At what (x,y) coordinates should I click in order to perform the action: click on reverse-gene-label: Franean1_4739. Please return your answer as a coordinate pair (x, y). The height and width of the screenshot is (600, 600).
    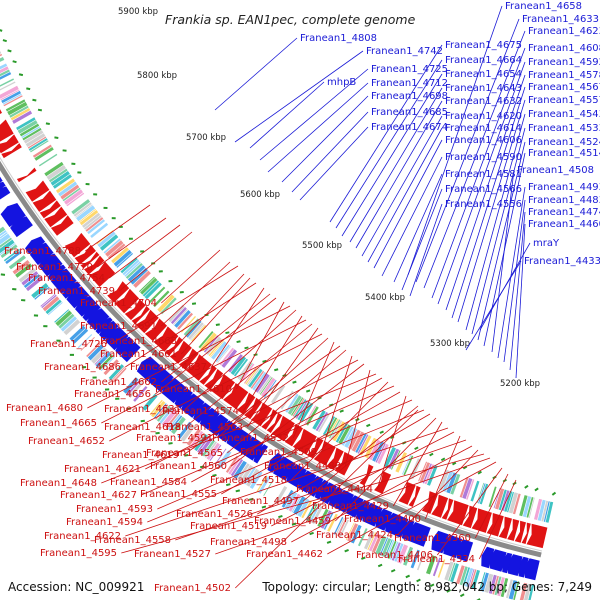
    Looking at the image, I should click on (76, 291).